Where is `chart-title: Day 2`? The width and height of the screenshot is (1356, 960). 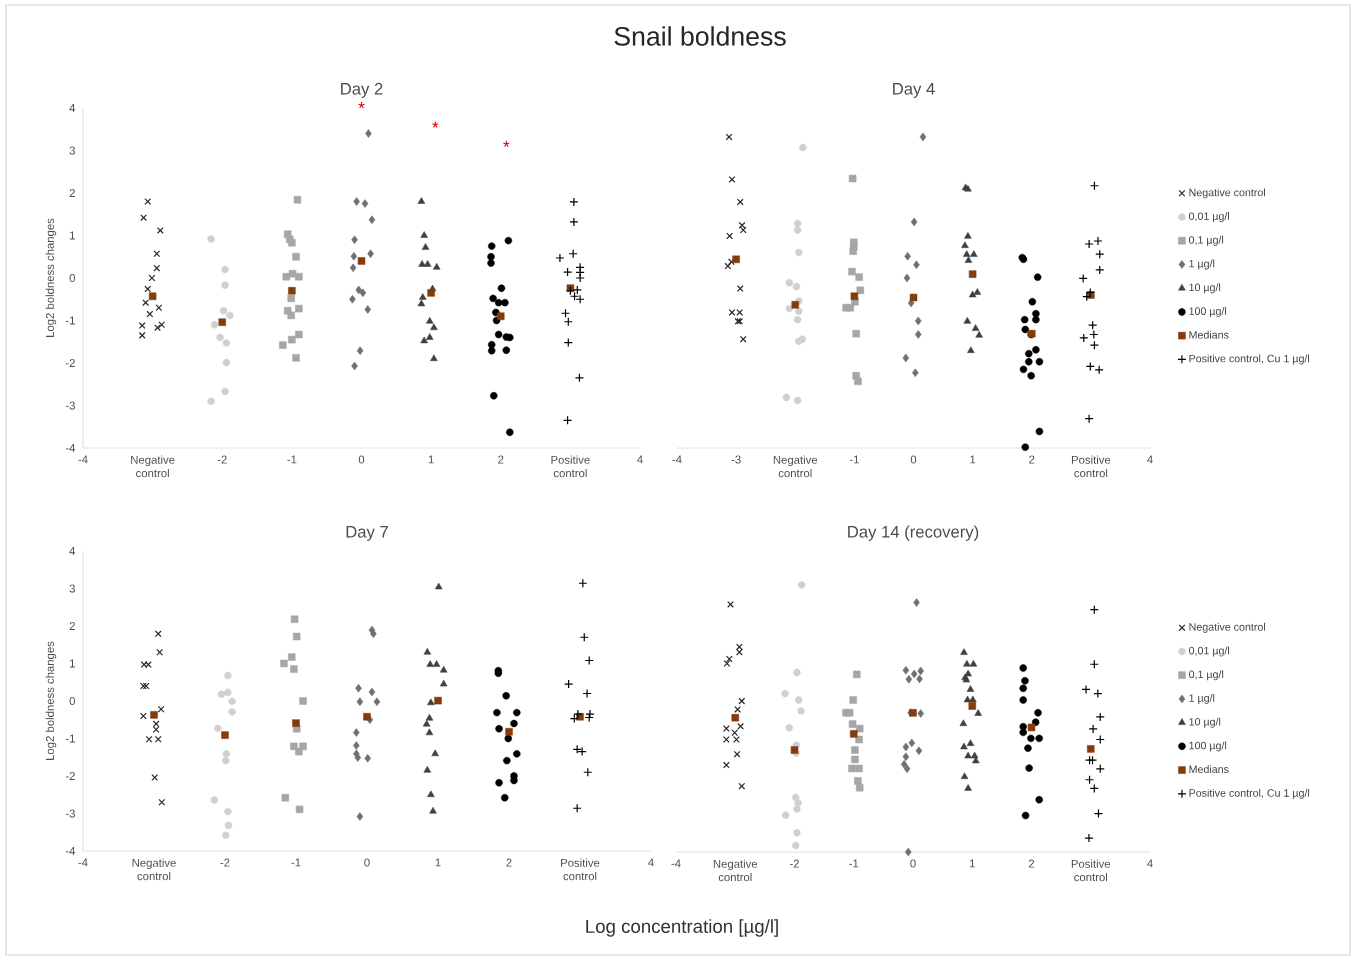
chart-title: Day 2 is located at coordinates (362, 90).